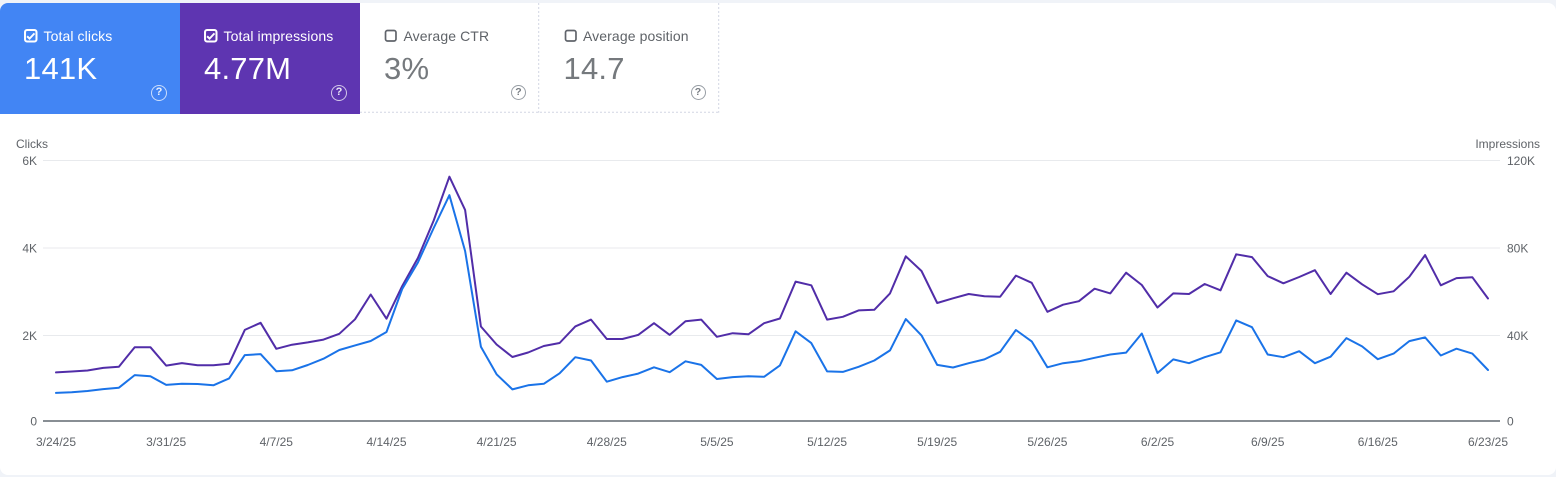 The image size is (1556, 477). Describe the element at coordinates (386, 442) in the screenshot. I see `svg-text: 4/14/25` at that location.